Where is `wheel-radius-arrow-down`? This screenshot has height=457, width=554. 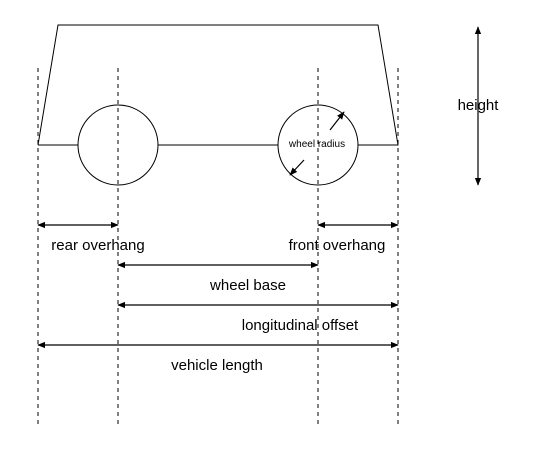 wheel-radius-arrow-down is located at coordinates (297, 167).